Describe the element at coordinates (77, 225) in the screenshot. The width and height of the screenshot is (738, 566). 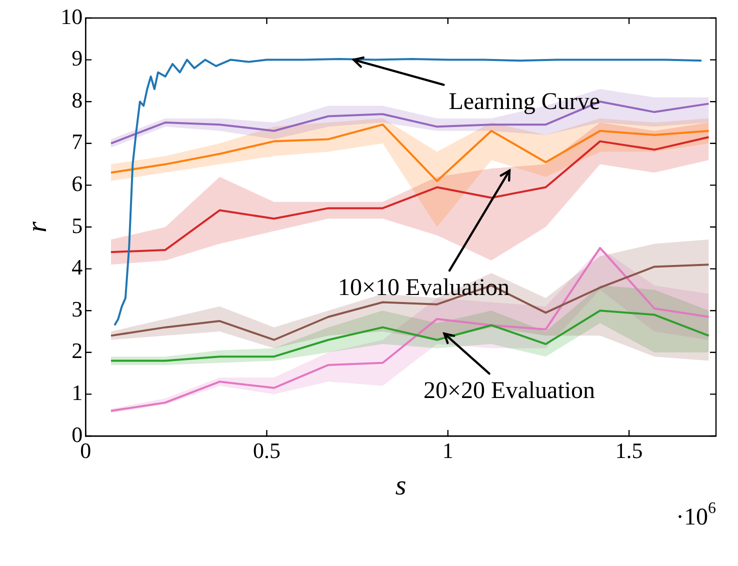
I see `y-tick-label: 5` at that location.